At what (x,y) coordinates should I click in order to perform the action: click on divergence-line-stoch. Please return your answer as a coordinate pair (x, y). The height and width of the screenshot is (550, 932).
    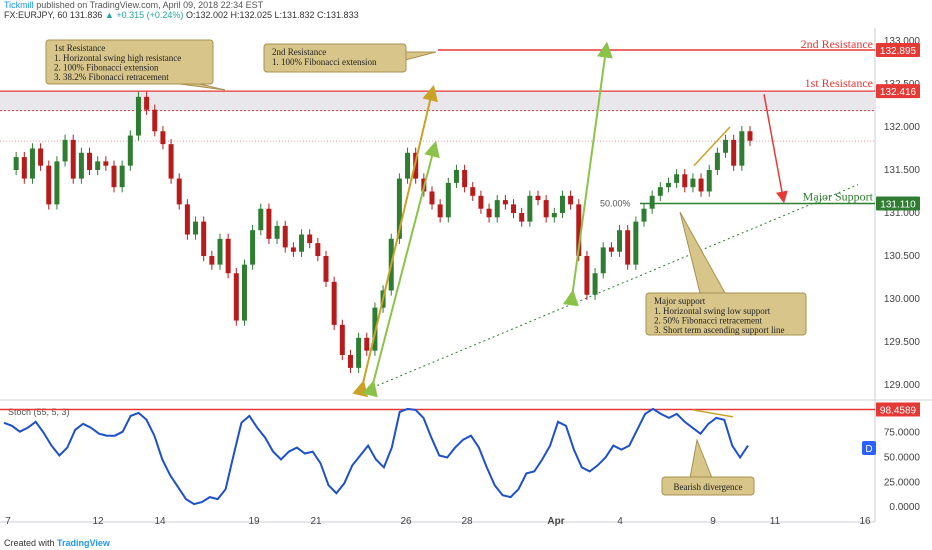
    Looking at the image, I should click on (713, 413).